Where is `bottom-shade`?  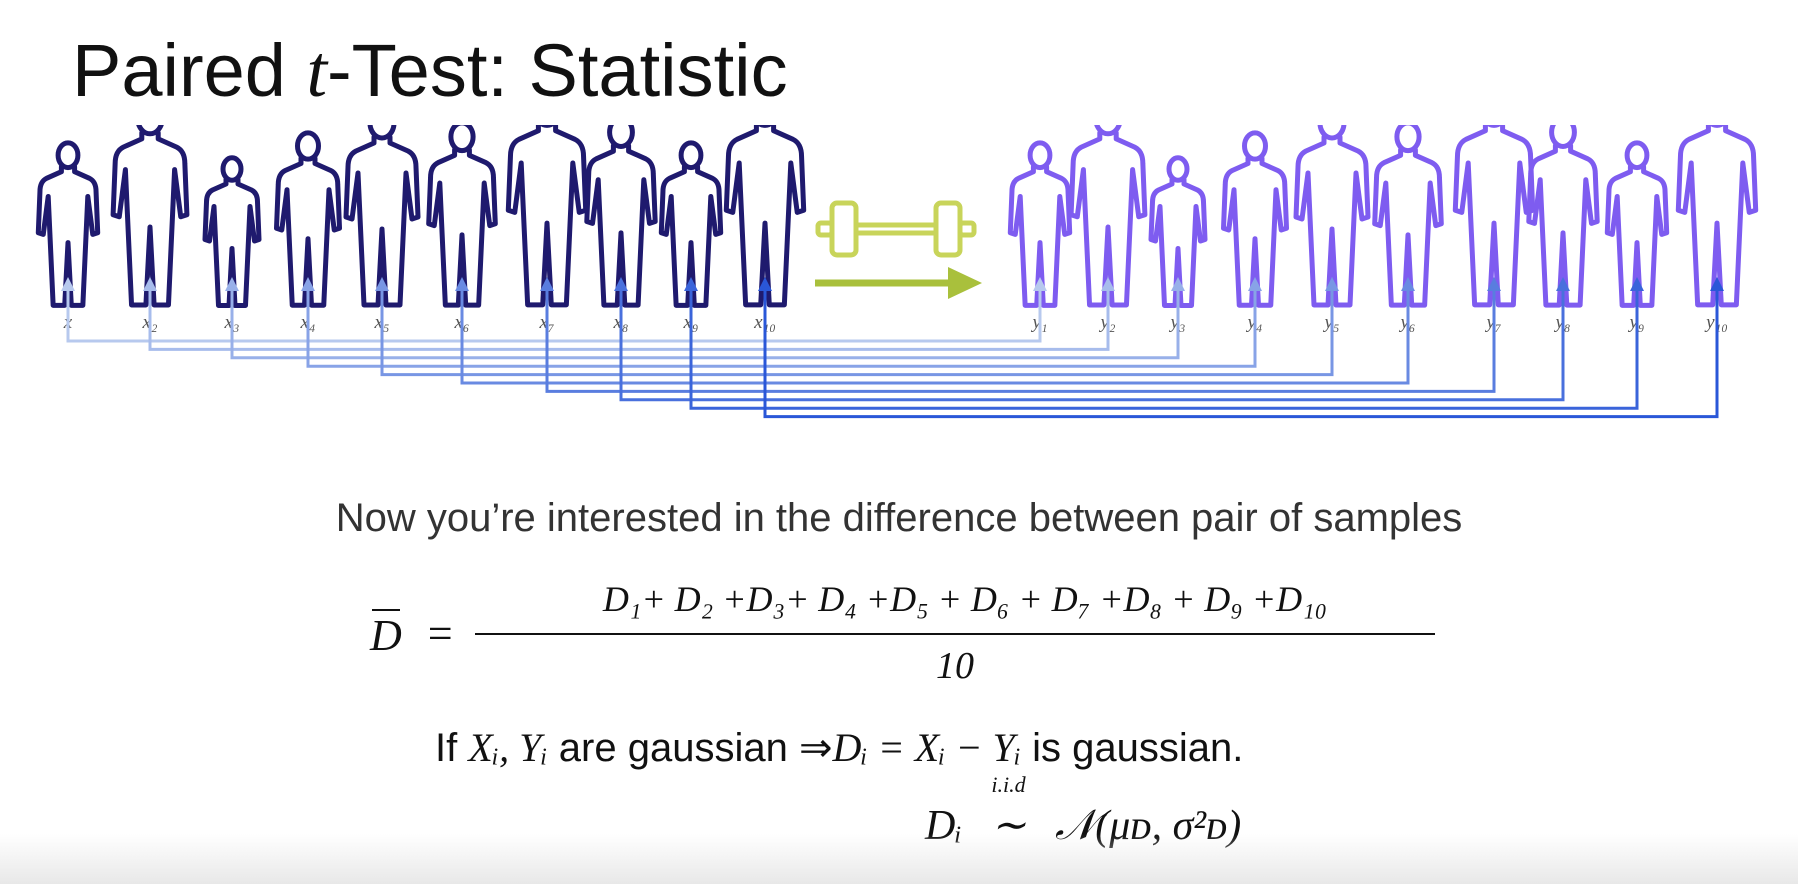
bottom-shade is located at coordinates (899, 859).